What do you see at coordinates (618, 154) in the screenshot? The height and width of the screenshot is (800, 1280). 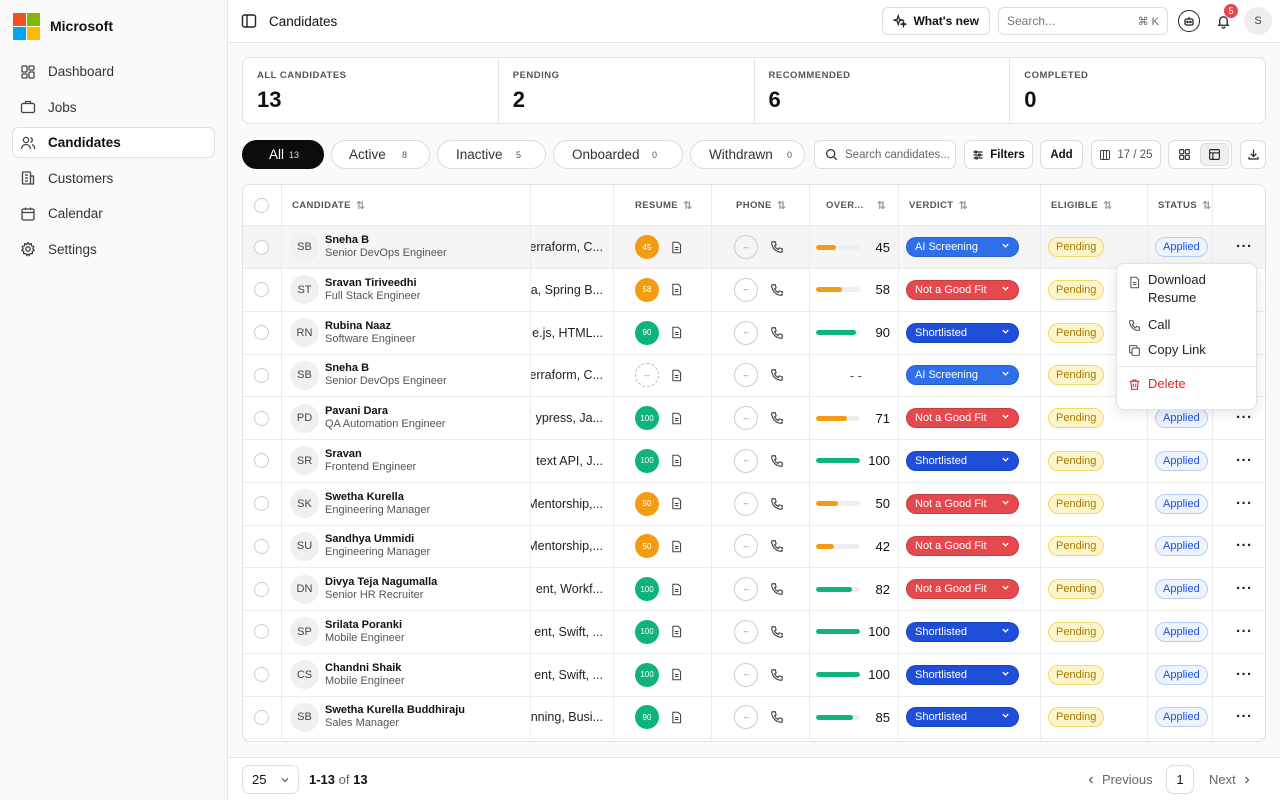 I see `tab-onboarded: Onboarded 0` at bounding box center [618, 154].